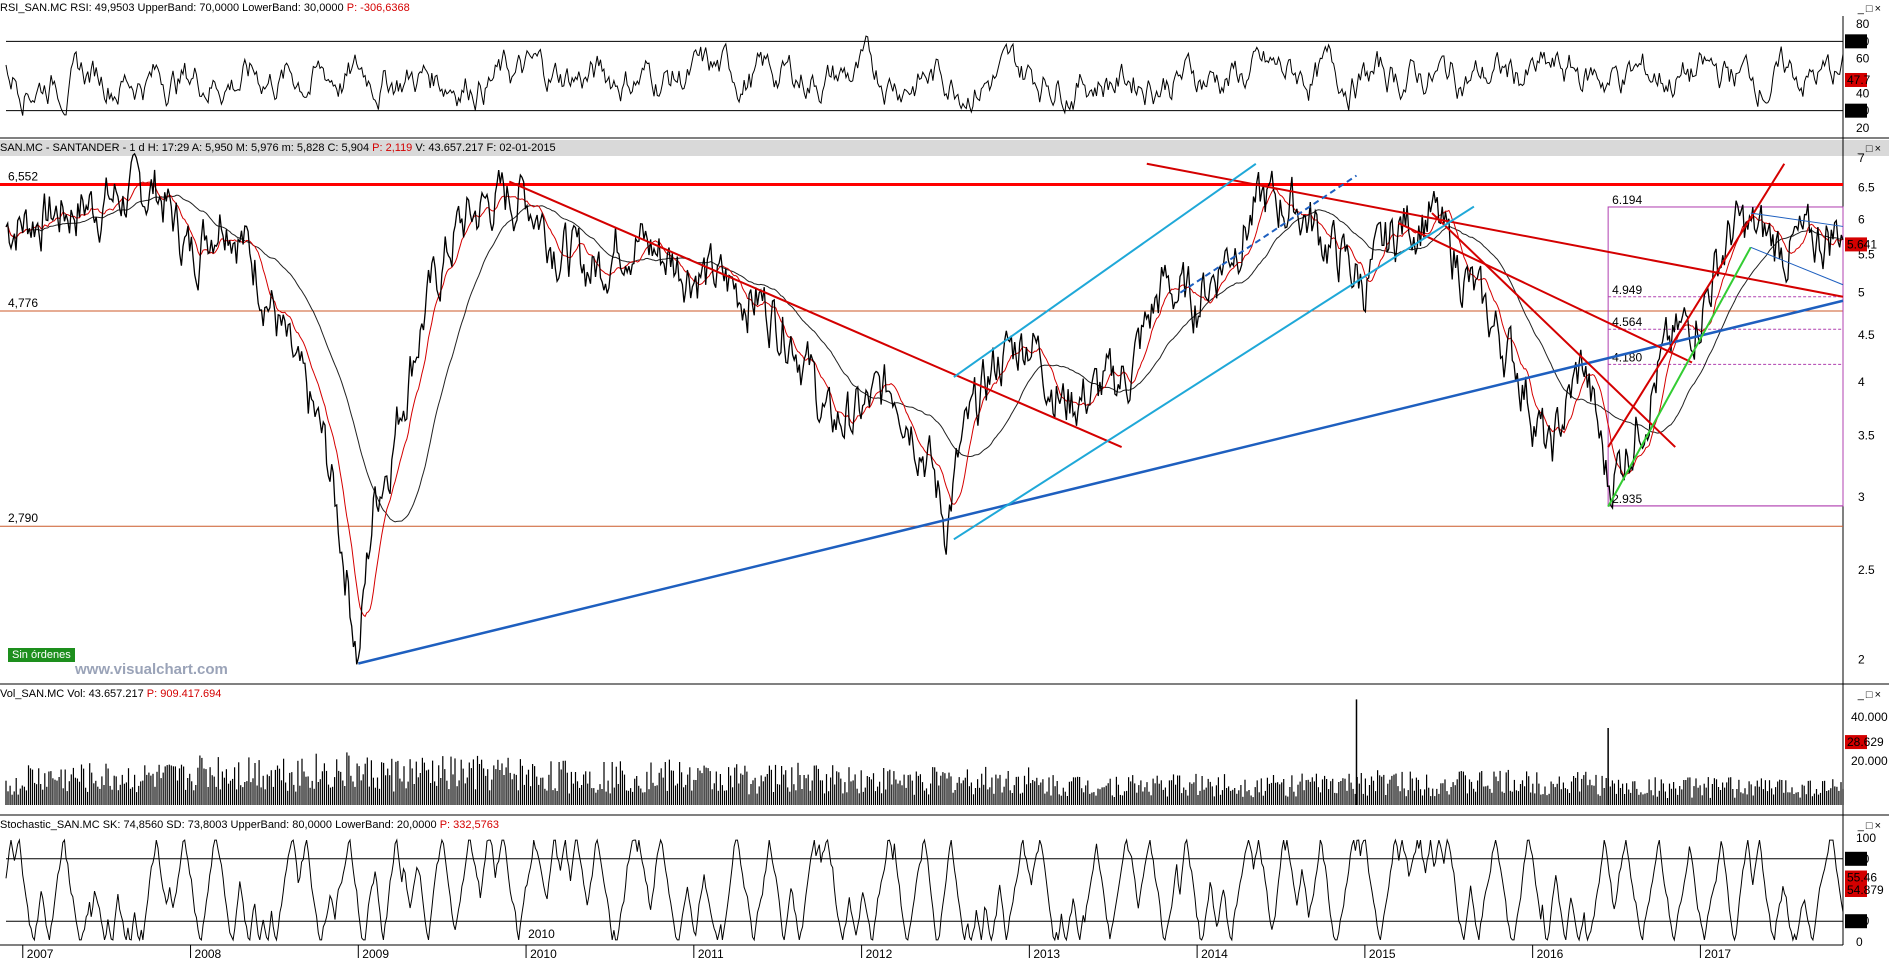  I want to click on rsi-upper-marker: 70, so click(1854, 41).